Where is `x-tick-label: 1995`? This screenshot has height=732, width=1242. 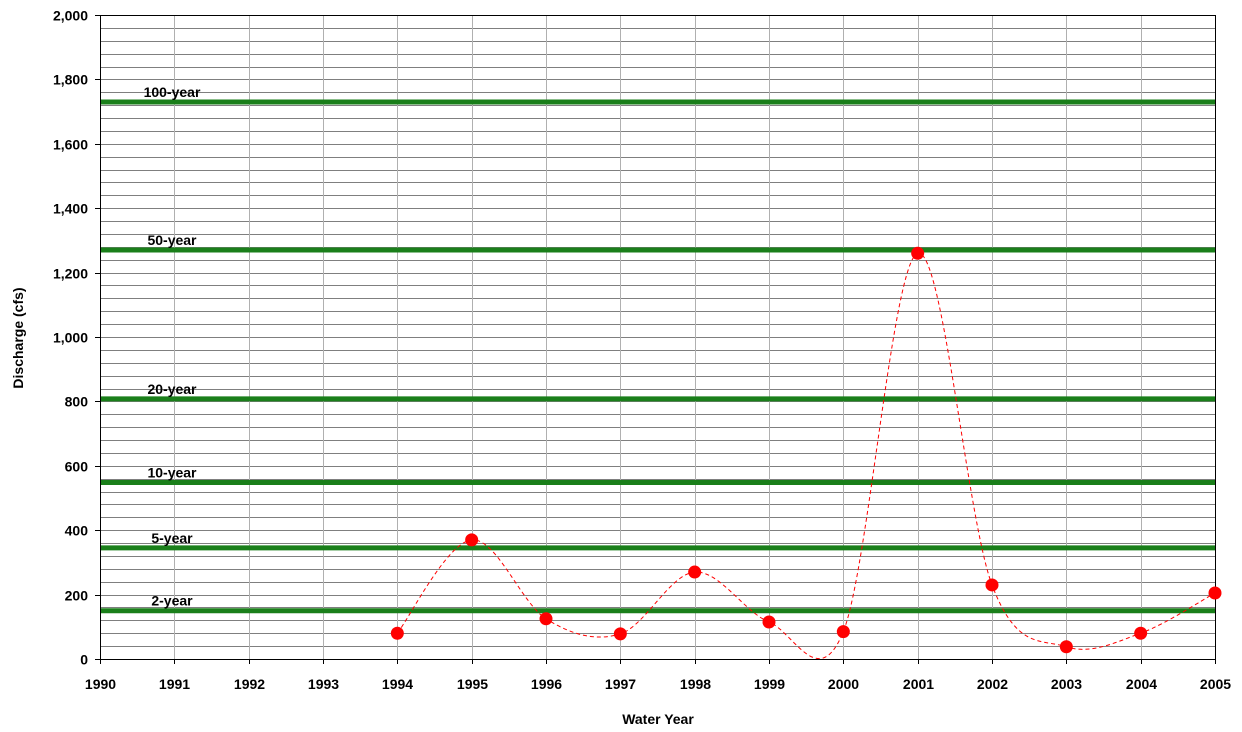
x-tick-label: 1995 is located at coordinates (472, 684).